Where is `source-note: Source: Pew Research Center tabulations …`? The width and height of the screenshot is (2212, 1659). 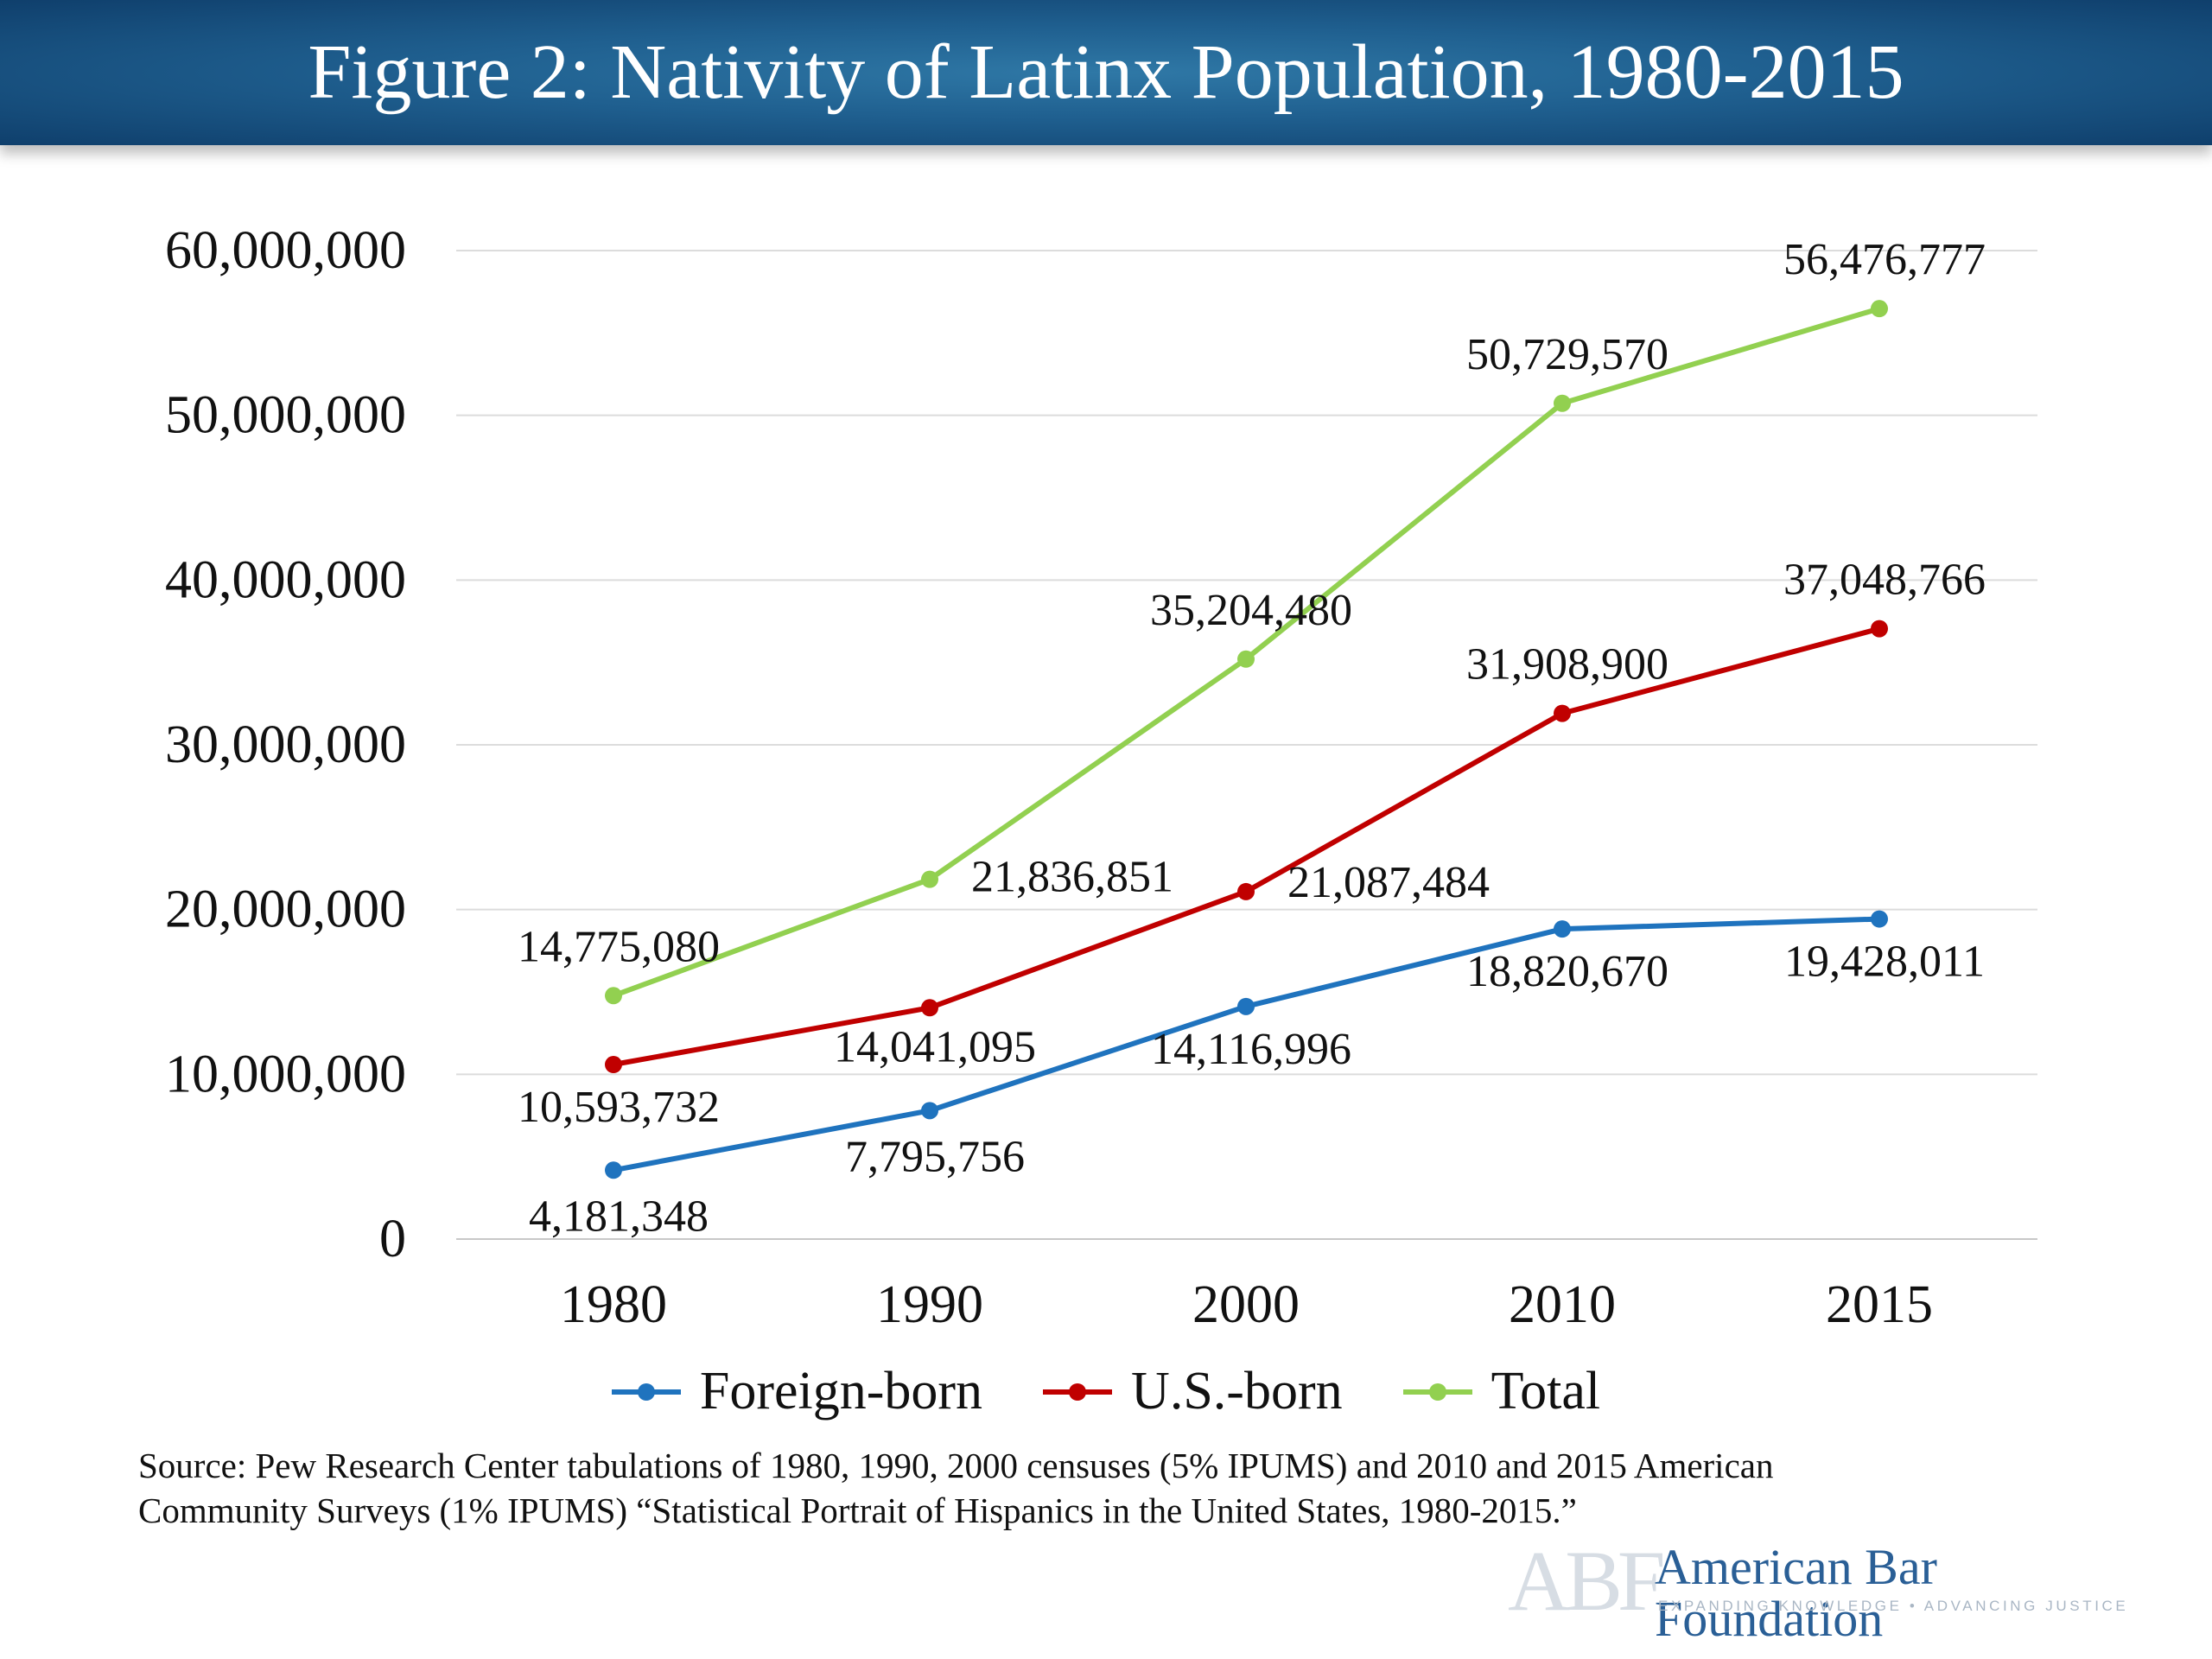
source-note: Source: Pew Research Center tabulations … is located at coordinates (1045, 1488).